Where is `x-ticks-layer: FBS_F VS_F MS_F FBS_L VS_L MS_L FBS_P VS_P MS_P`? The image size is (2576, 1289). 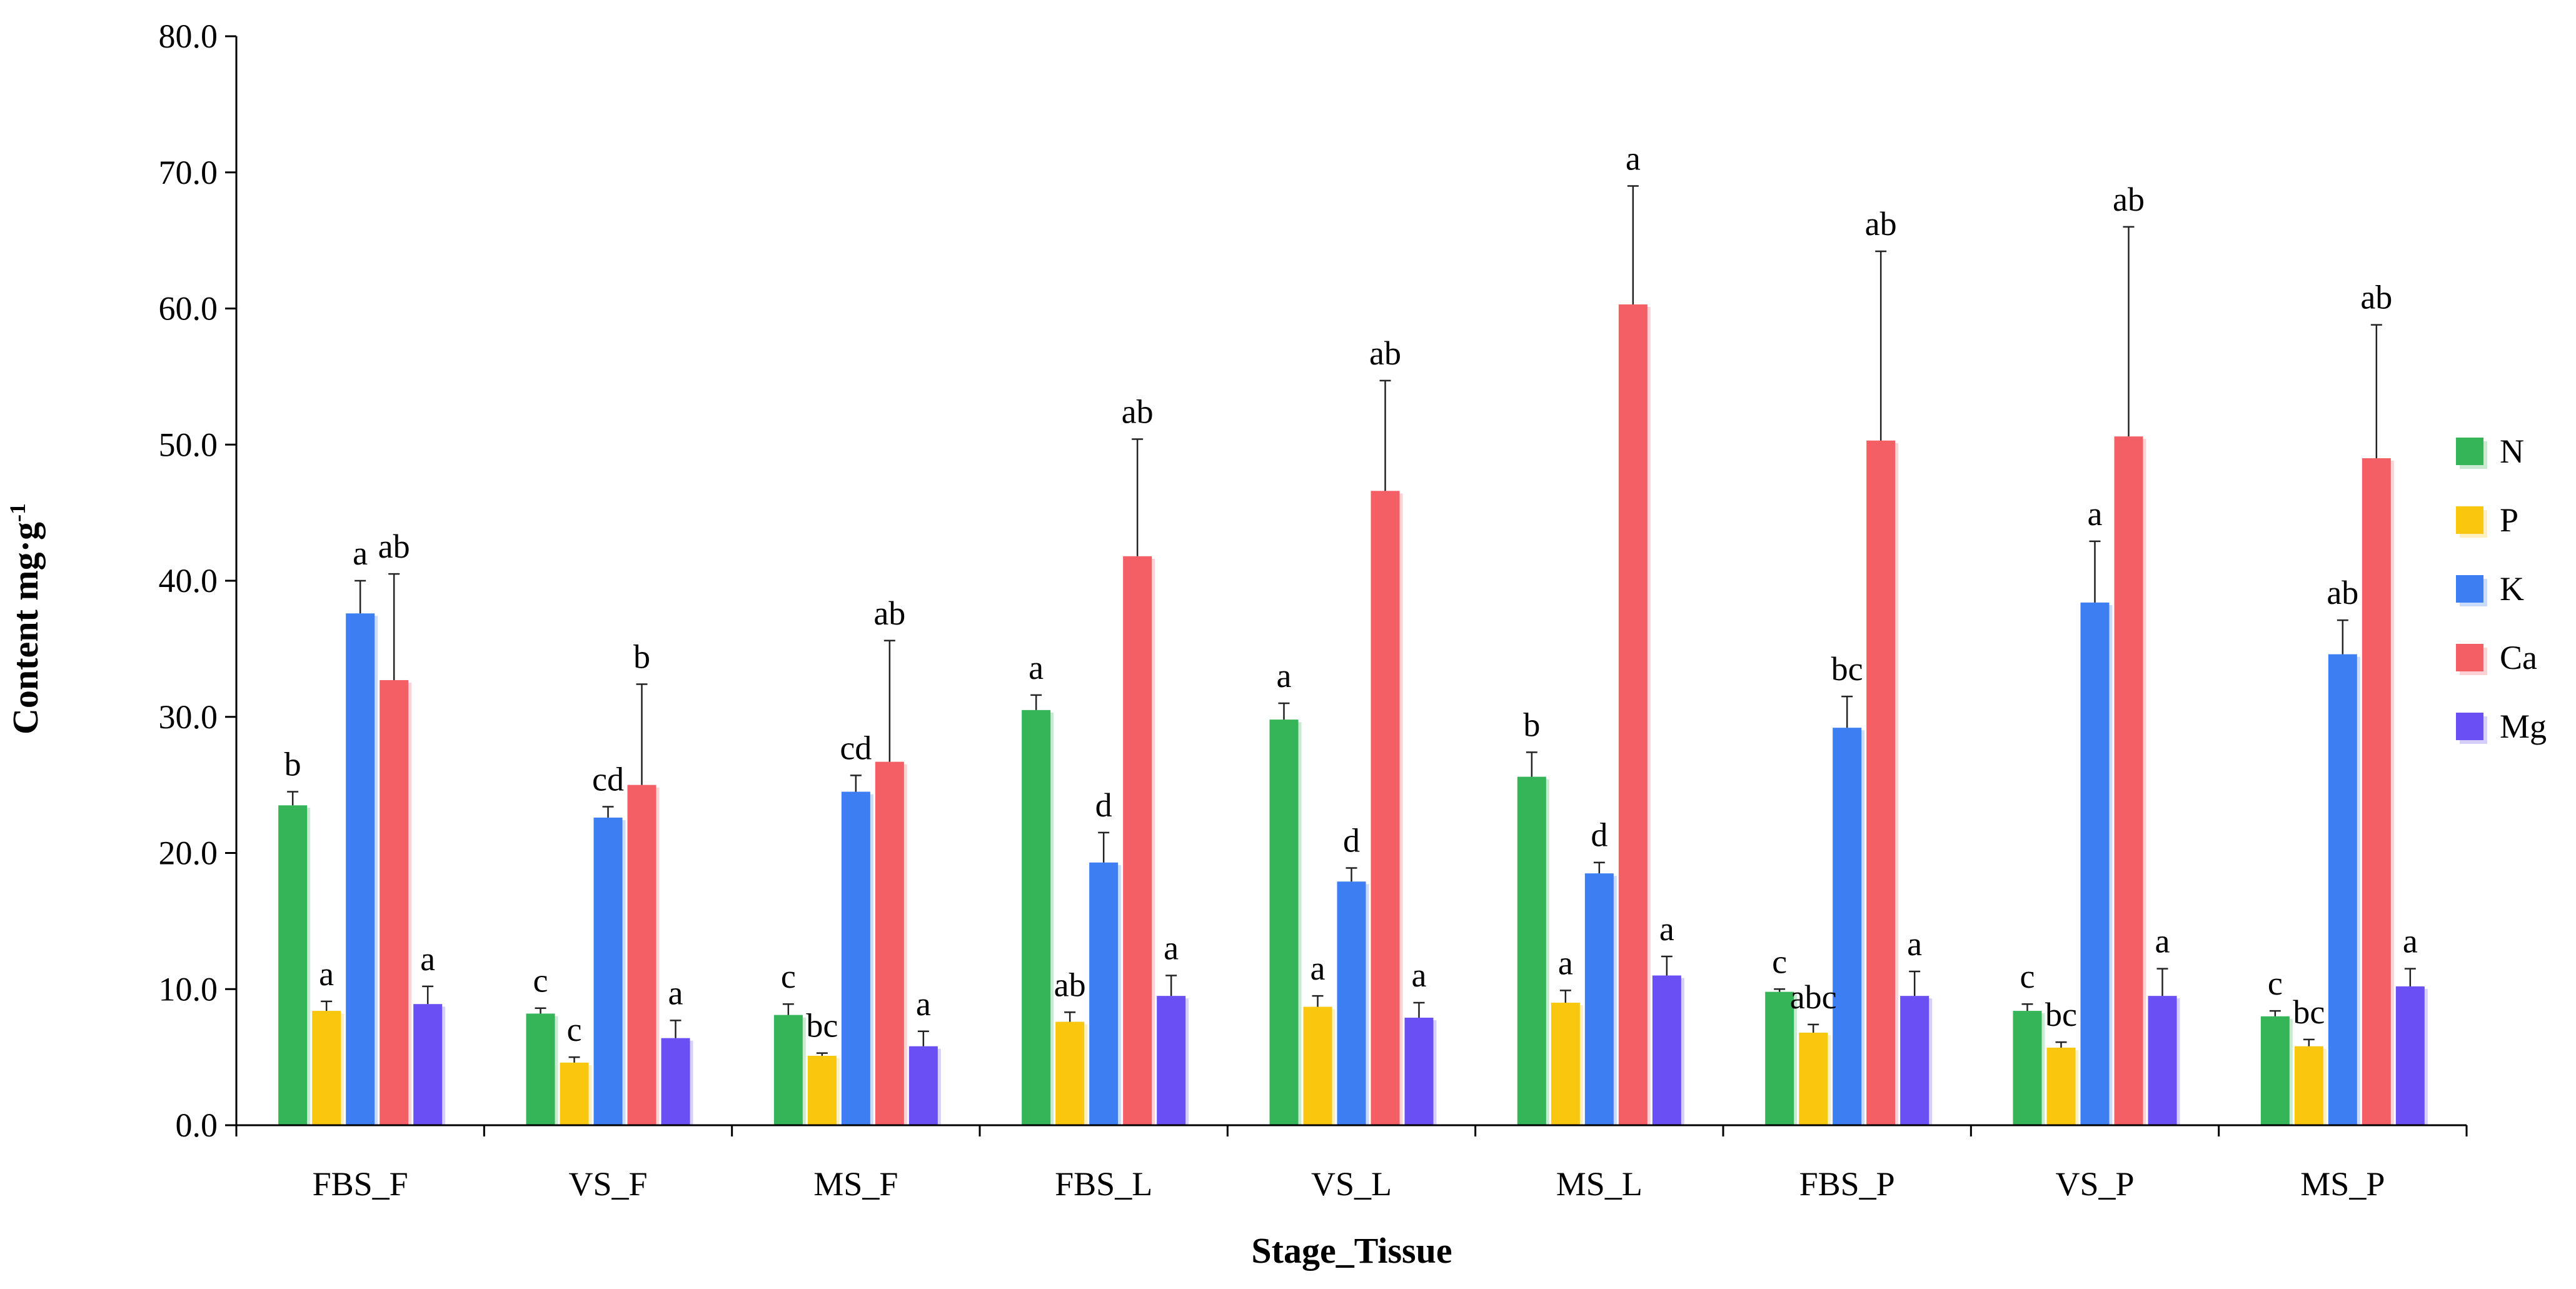 x-ticks-layer: FBS_F VS_F MS_F FBS_L VS_L MS_L FBS_P VS_P MS_P is located at coordinates (1351, 1164).